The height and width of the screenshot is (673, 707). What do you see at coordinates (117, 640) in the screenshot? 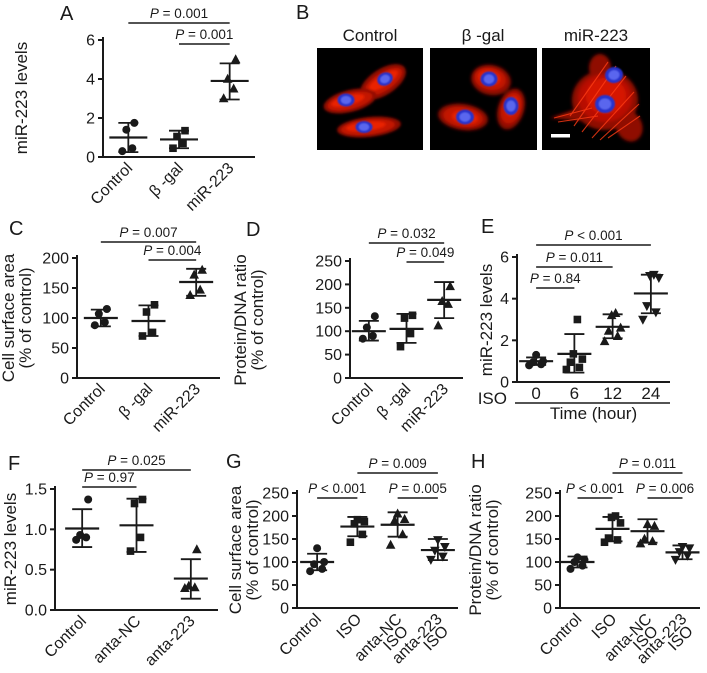
I see `svg-text: anta-NC` at bounding box center [117, 640].